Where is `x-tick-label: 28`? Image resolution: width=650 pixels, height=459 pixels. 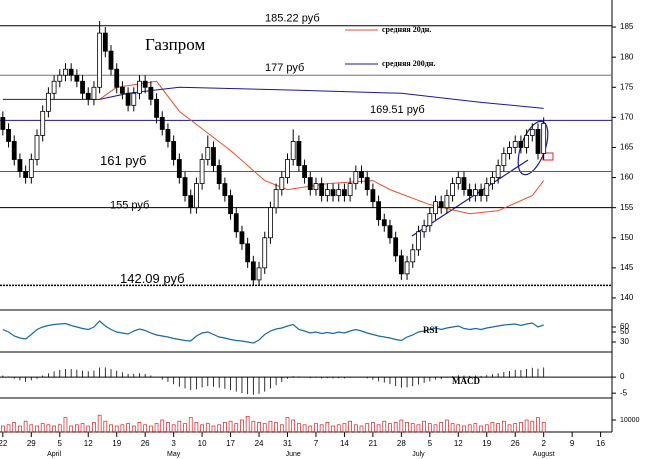 x-tick-label: 28 is located at coordinates (401, 443).